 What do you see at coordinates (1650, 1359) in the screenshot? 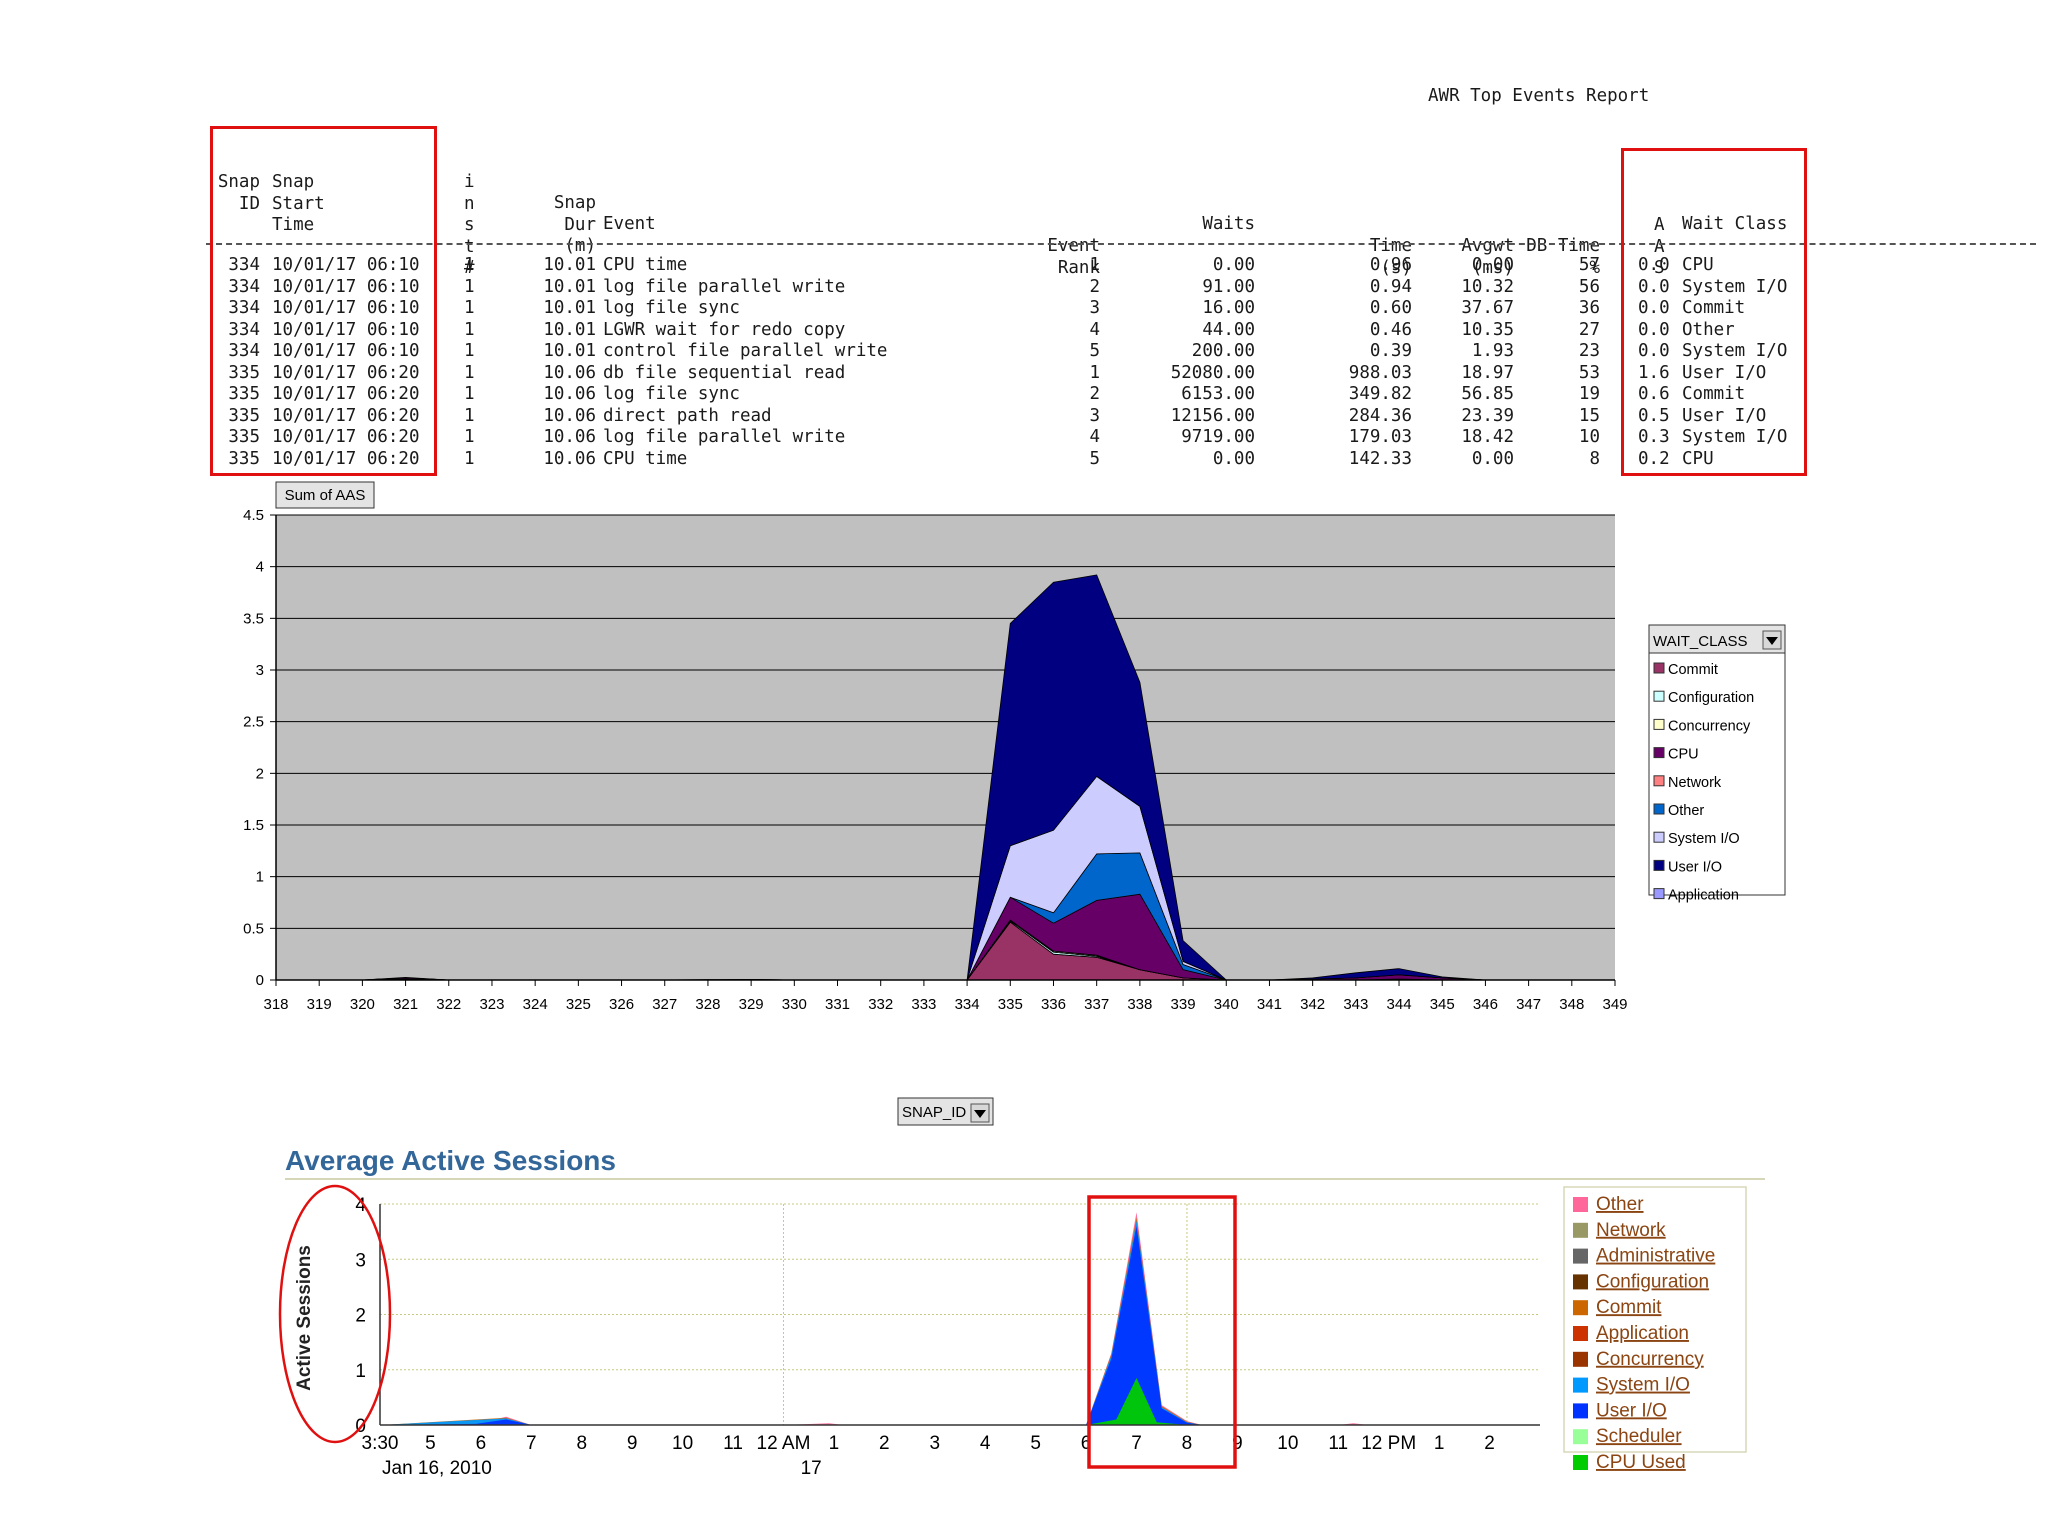
I see `legend-link: Concurrency` at bounding box center [1650, 1359].